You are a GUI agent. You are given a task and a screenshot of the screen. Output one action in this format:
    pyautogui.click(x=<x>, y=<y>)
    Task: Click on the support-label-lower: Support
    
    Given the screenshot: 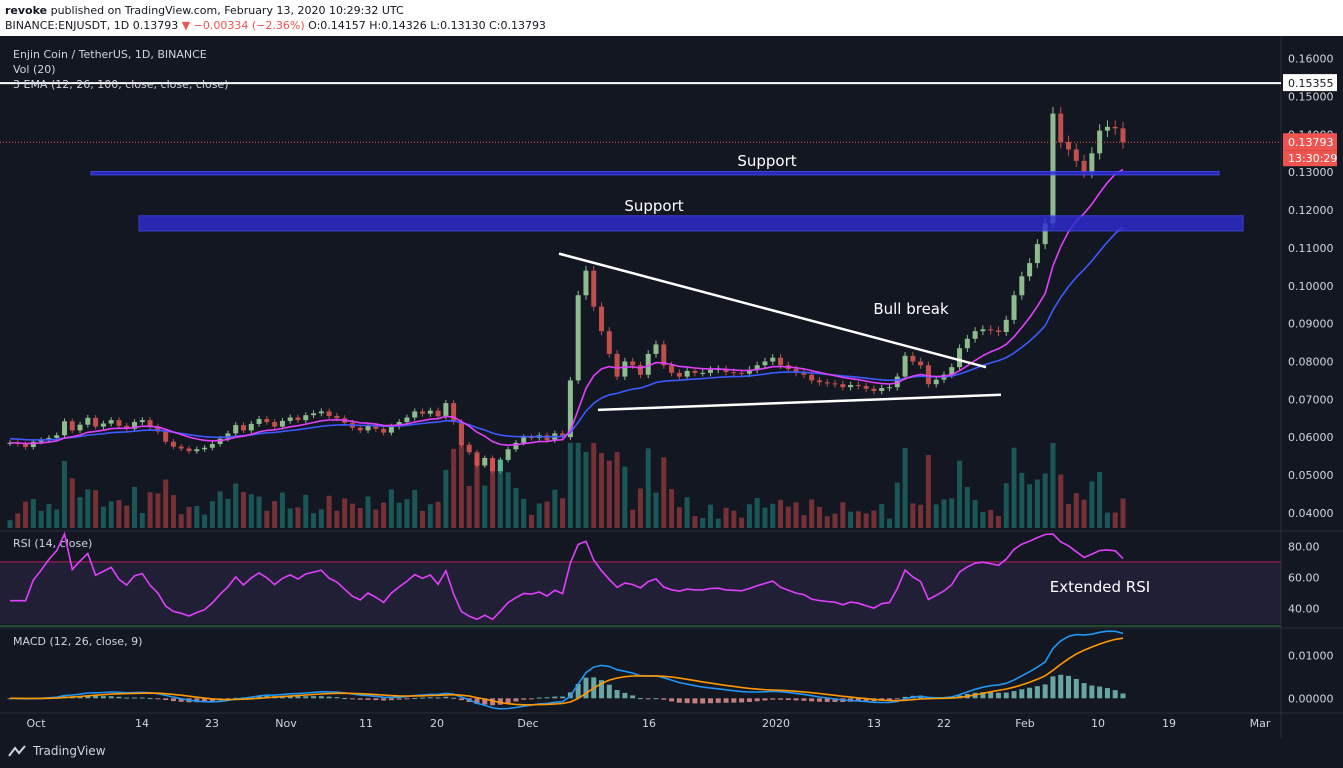 What is the action you would take?
    pyautogui.click(x=653, y=206)
    